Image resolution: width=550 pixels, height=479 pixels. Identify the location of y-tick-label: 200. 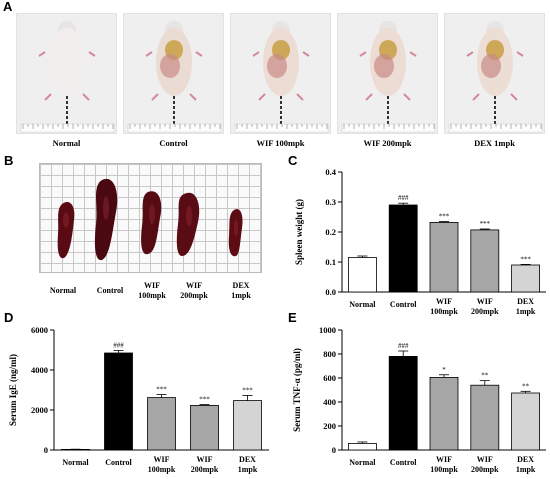
(329, 426).